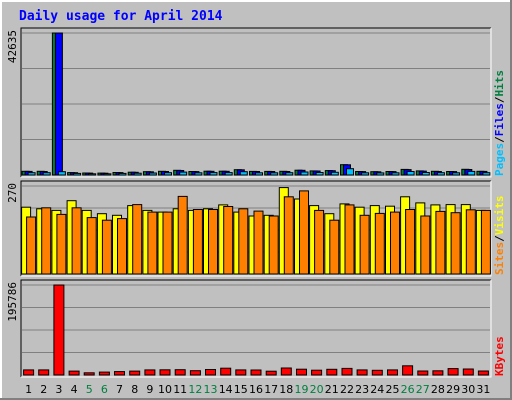 The image size is (512, 400). Describe the element at coordinates (121, 16) in the screenshot. I see `chart-title: Daily usage for April 2014` at that location.